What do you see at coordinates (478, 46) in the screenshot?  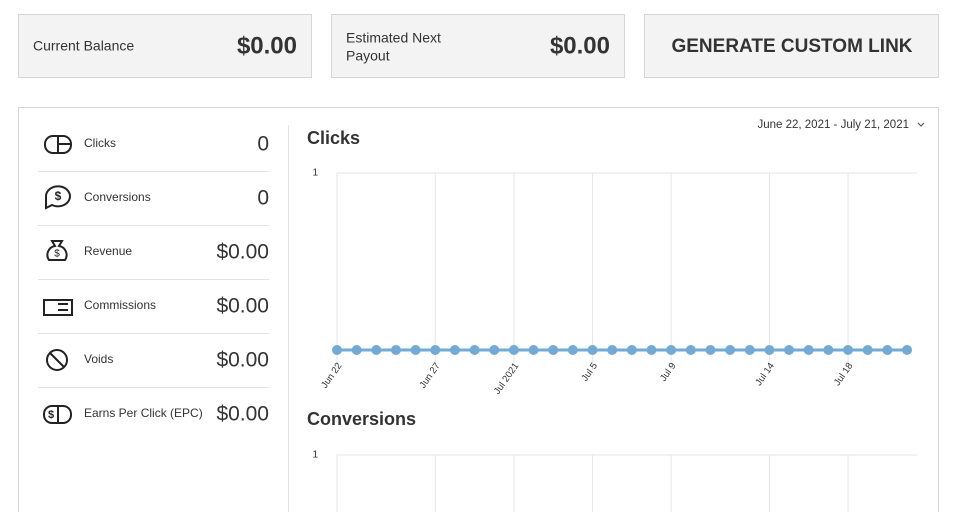 I see `payout-card` at bounding box center [478, 46].